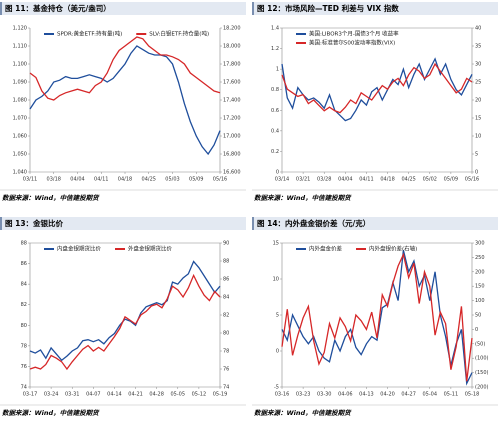 The image size is (500, 429). I want to click on y2-tick-label: 5, so click(476, 155).